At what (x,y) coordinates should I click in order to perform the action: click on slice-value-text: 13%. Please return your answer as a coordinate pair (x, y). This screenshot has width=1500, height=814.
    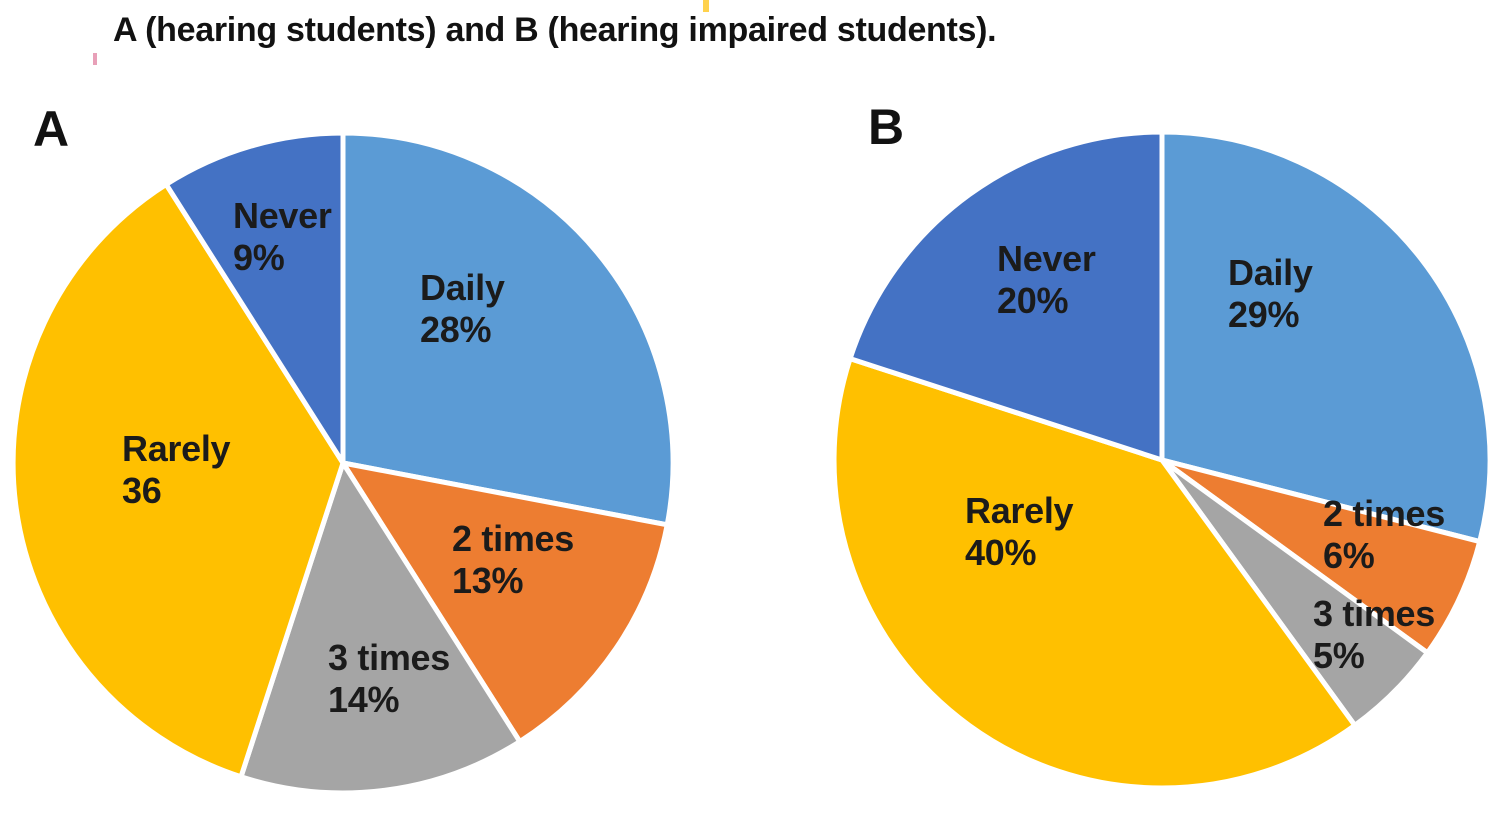
    Looking at the image, I should click on (488, 580).